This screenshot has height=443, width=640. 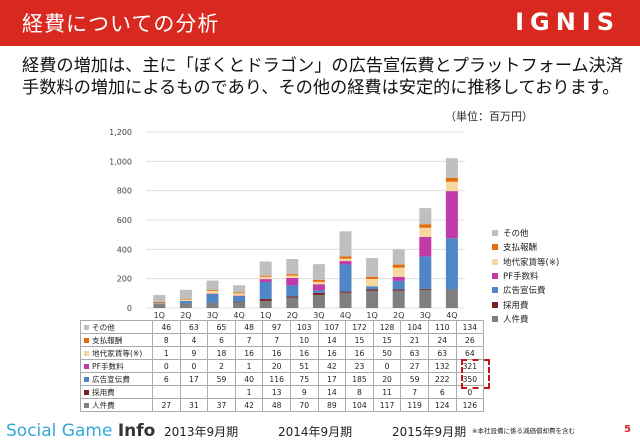 I want to click on table-cell: 0, so click(x=194, y=366).